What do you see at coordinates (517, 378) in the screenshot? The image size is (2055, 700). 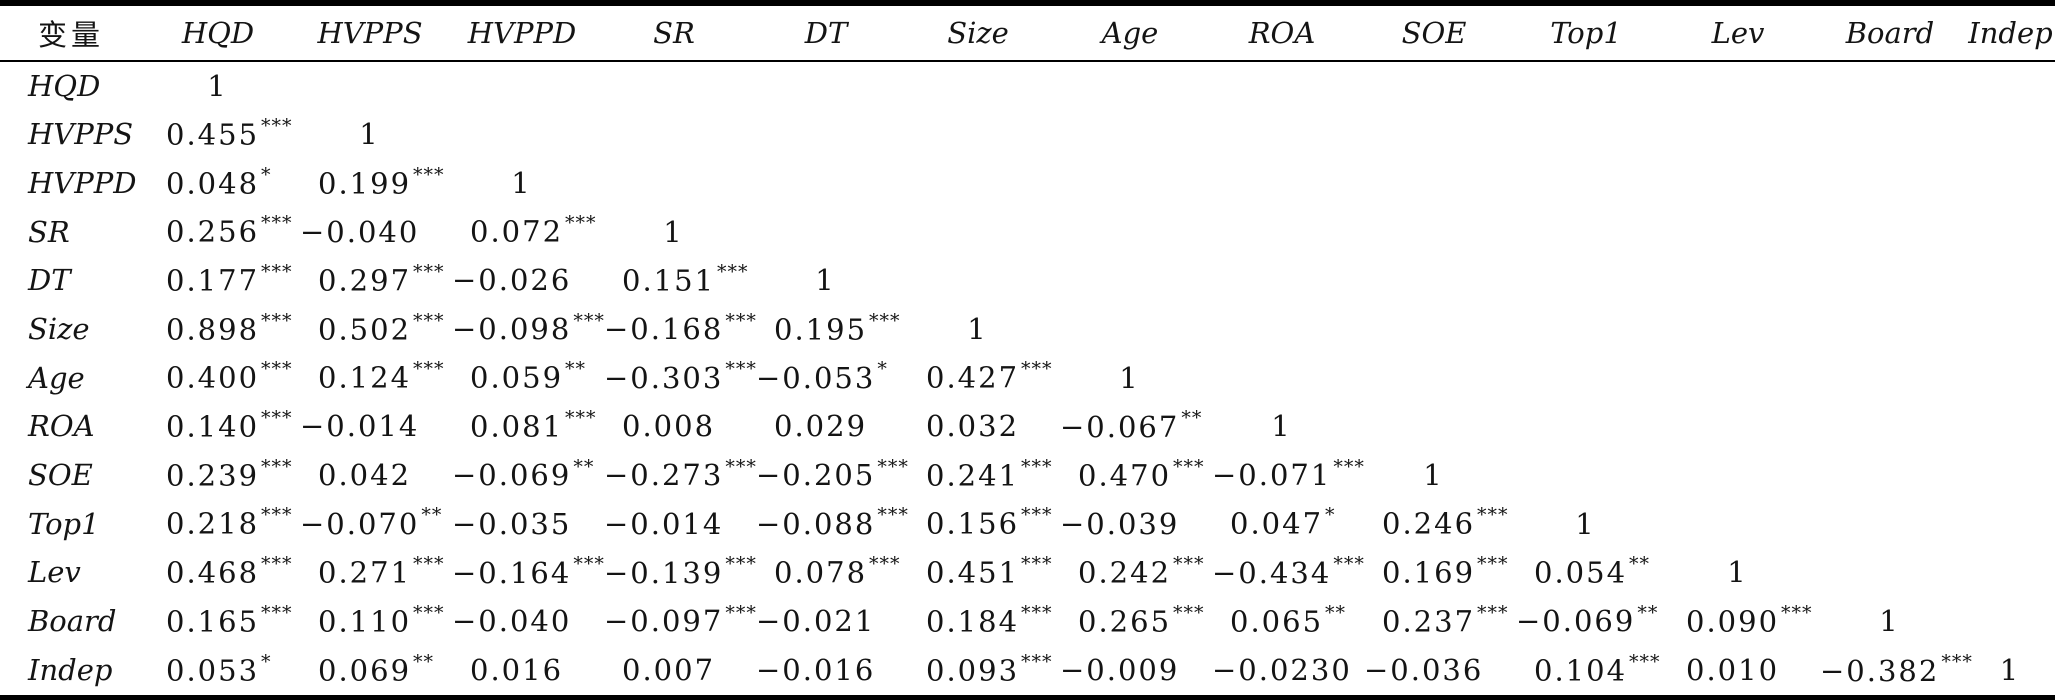 I see `correlation-value: 0.059` at bounding box center [517, 378].